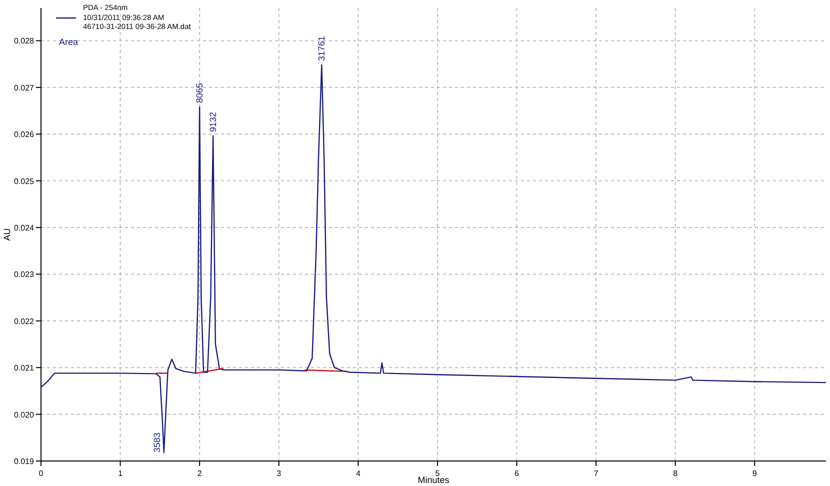 The width and height of the screenshot is (830, 486). Describe the element at coordinates (279, 473) in the screenshot. I see `x-tick-label: 3` at that location.